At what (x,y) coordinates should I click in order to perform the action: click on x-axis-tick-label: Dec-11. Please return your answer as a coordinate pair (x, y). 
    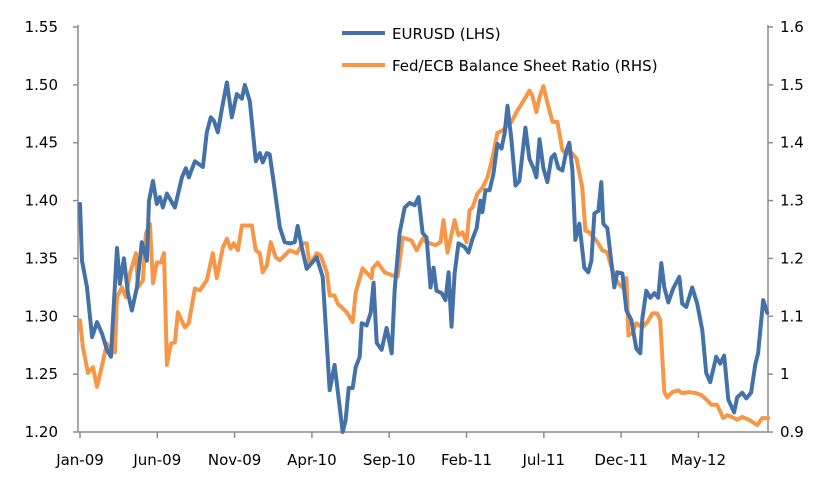
    Looking at the image, I should click on (621, 460).